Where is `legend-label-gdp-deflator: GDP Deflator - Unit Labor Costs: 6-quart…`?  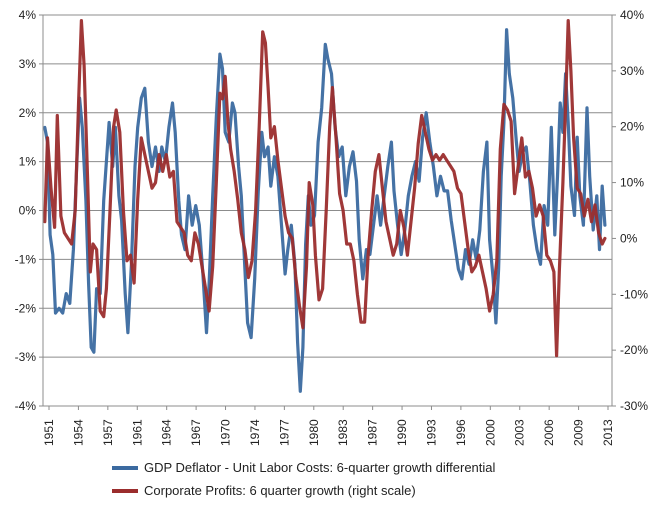
legend-label-gdp-deflator: GDP Deflator - Unit Labor Costs: 6-quart… is located at coordinates (320, 467).